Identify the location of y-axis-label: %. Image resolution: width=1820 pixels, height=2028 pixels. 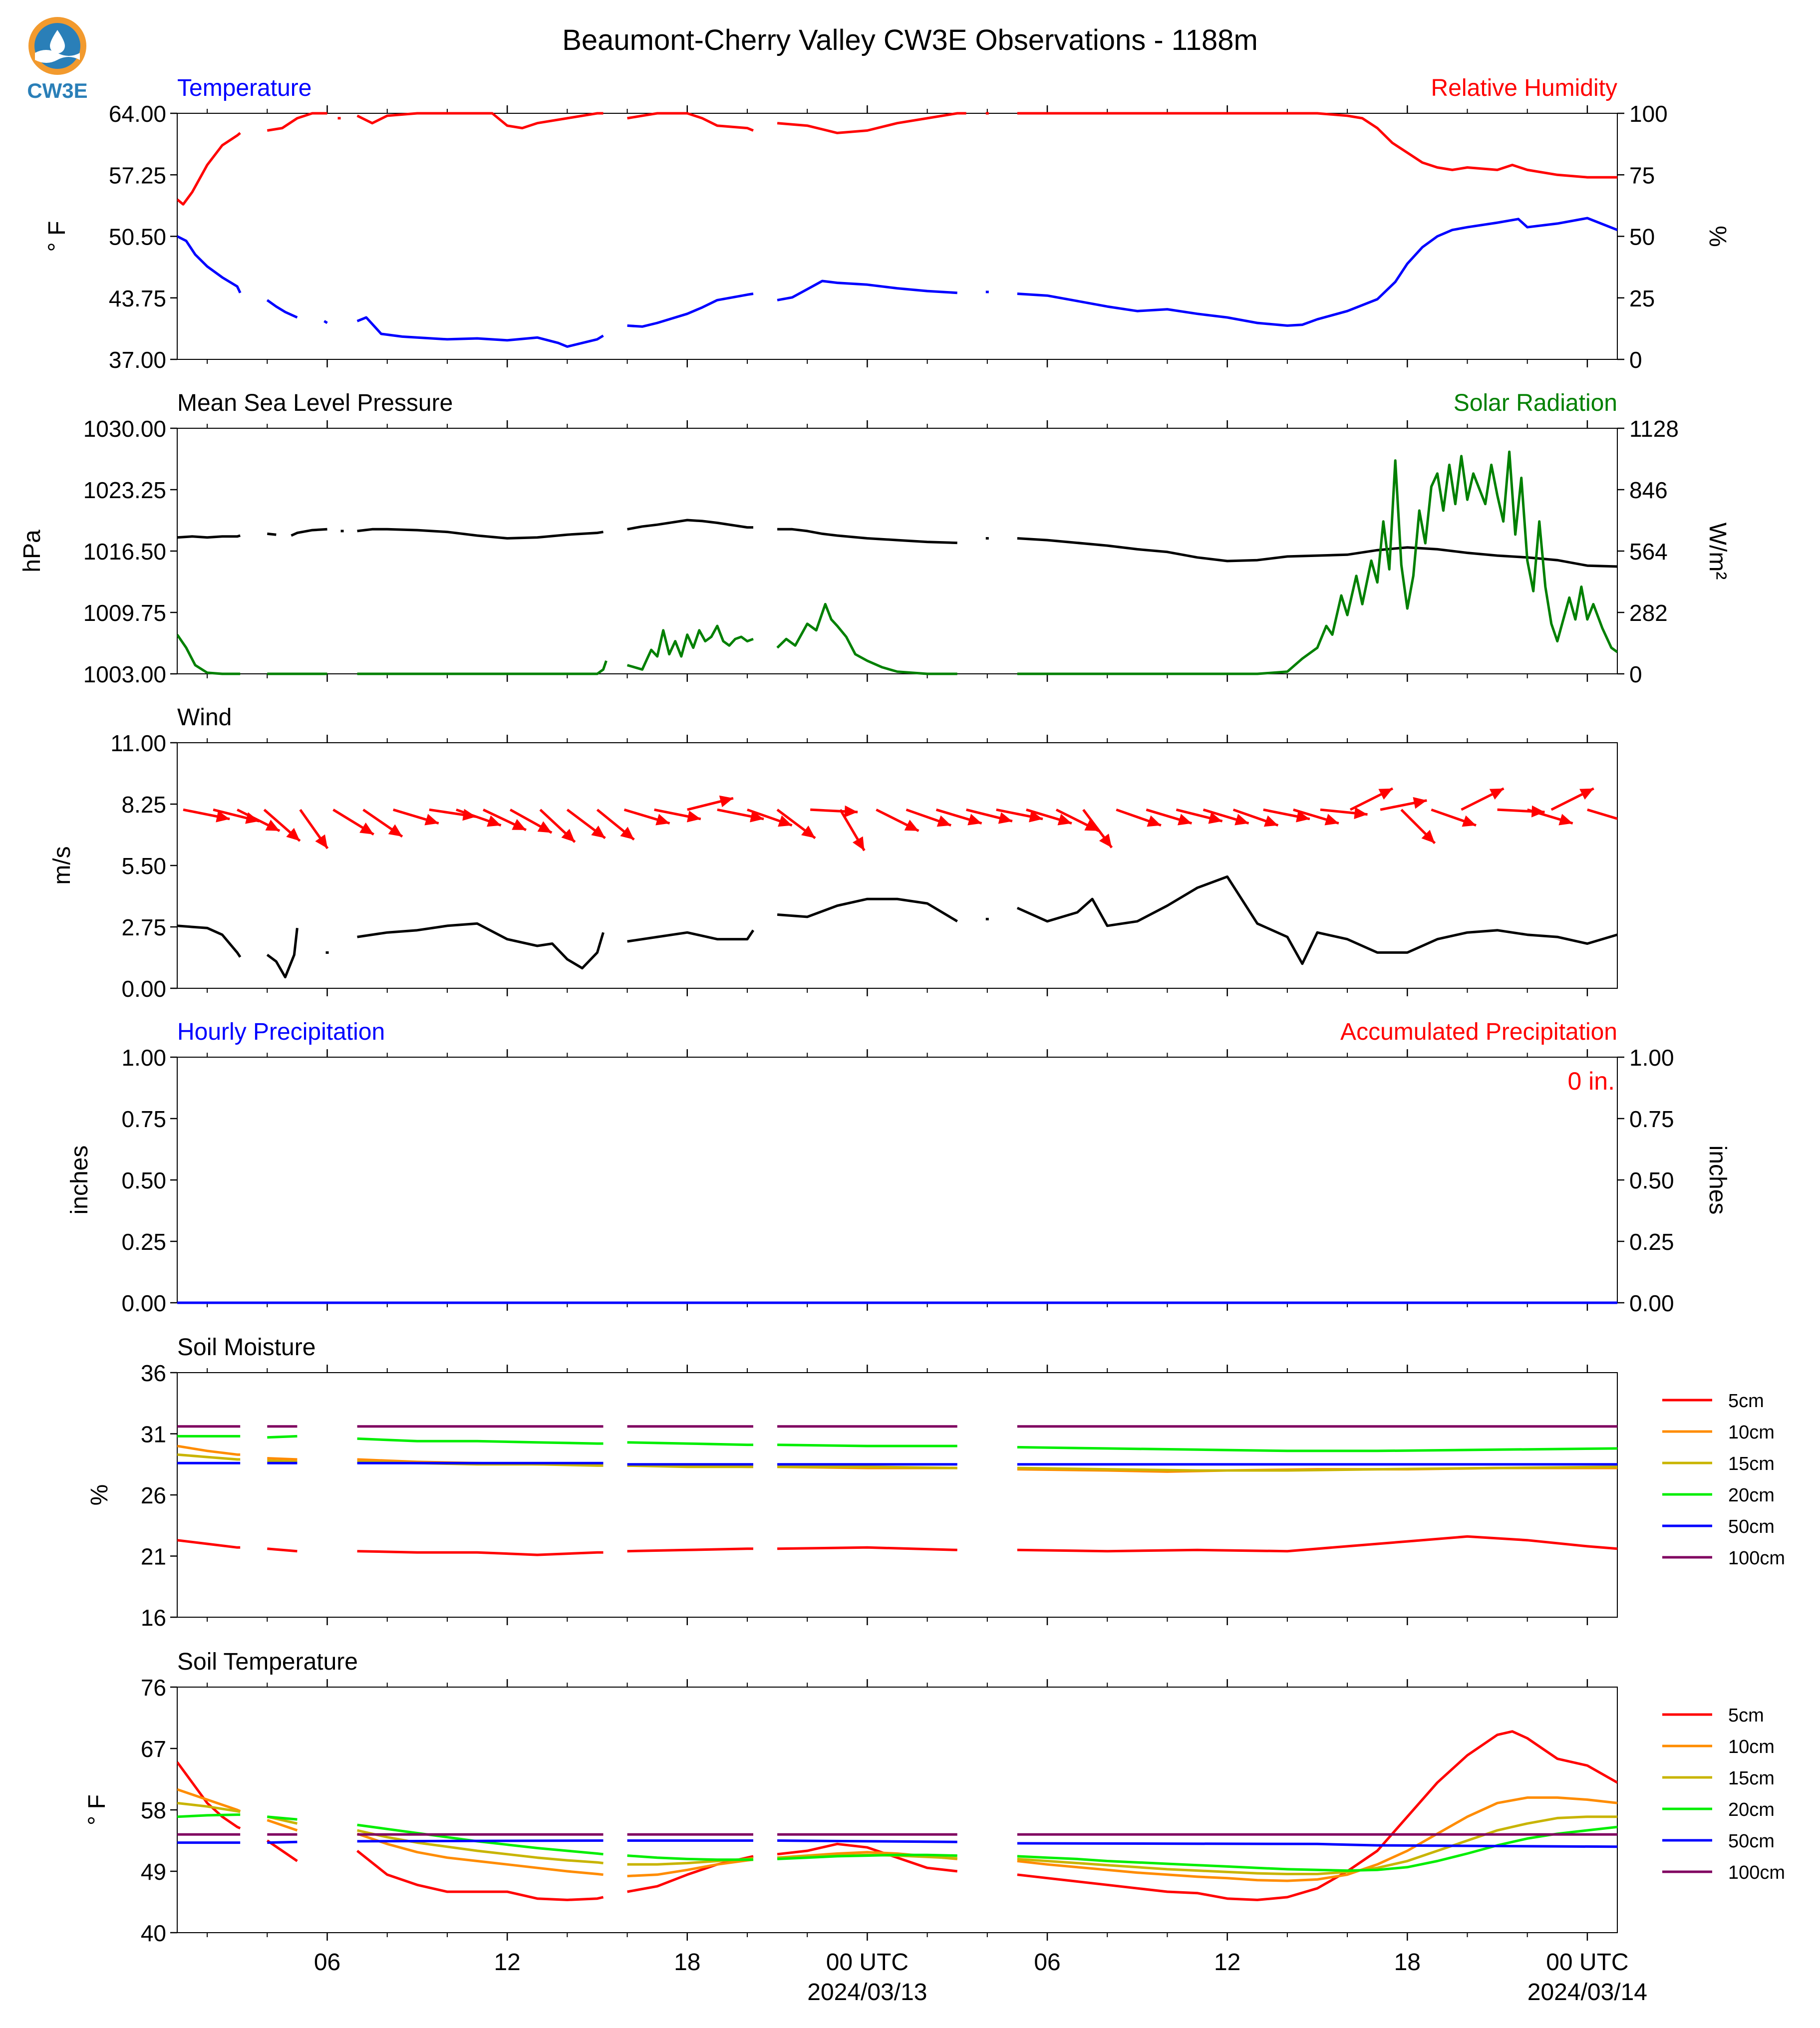
(99, 1495).